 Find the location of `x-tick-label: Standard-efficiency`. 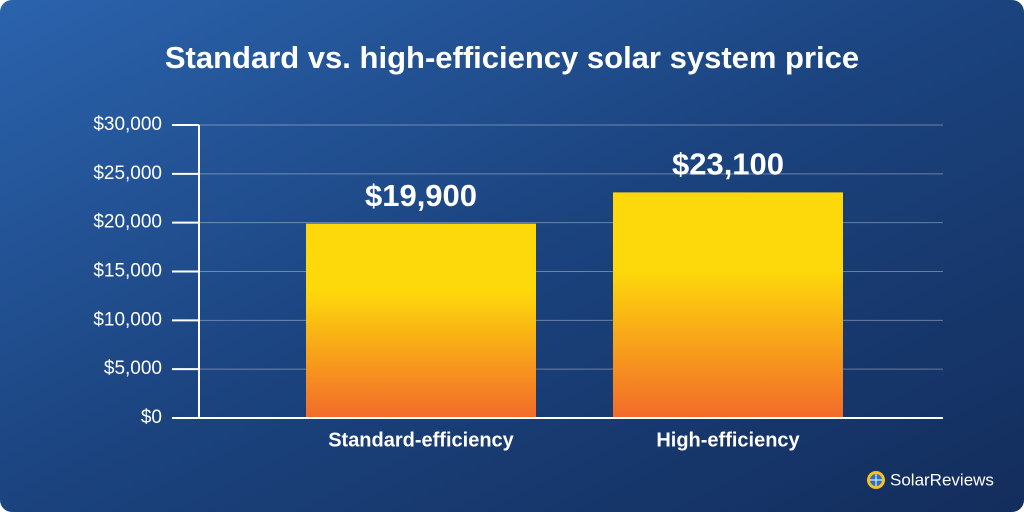

x-tick-label: Standard-efficiency is located at coordinates (421, 440).